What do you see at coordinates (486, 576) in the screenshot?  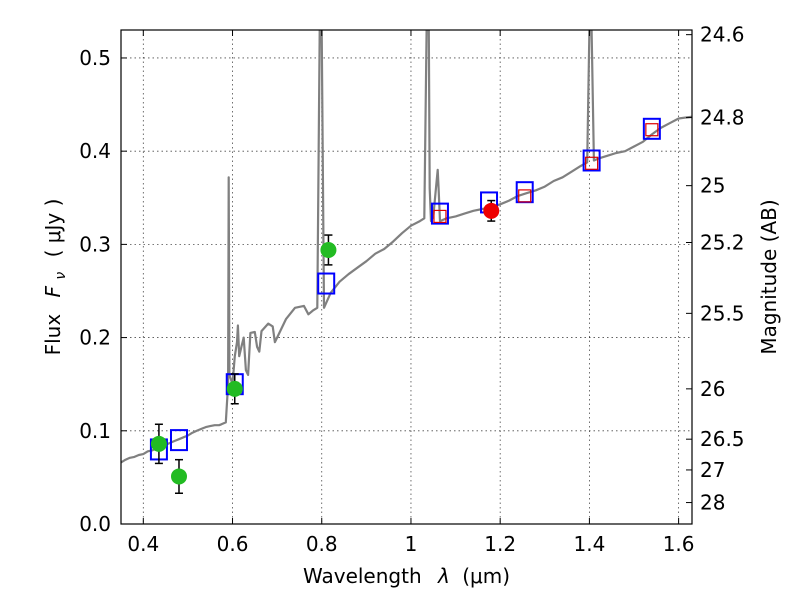 I see `x-axis-label-unit: (μm)` at bounding box center [486, 576].